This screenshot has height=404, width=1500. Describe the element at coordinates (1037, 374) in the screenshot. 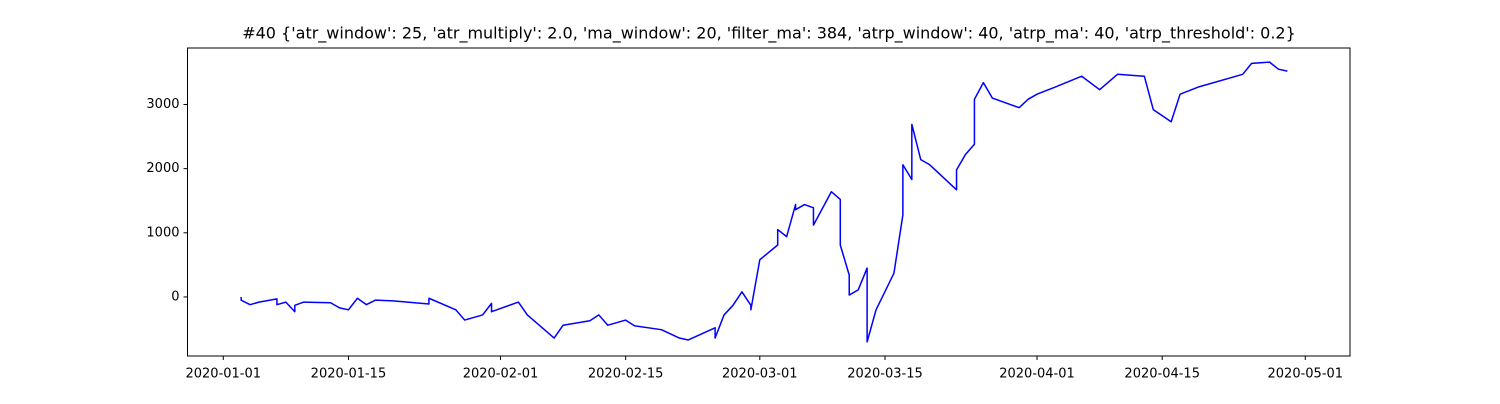

I see `x-tick-label: 2020-04-01` at that location.